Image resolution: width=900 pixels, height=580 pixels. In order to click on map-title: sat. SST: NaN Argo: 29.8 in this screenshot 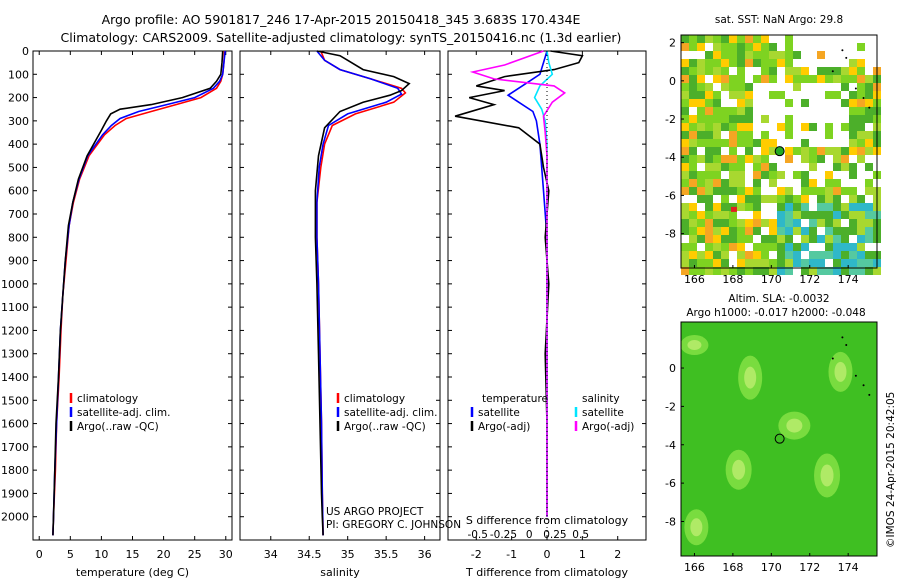, I will do `click(779, 20)`.